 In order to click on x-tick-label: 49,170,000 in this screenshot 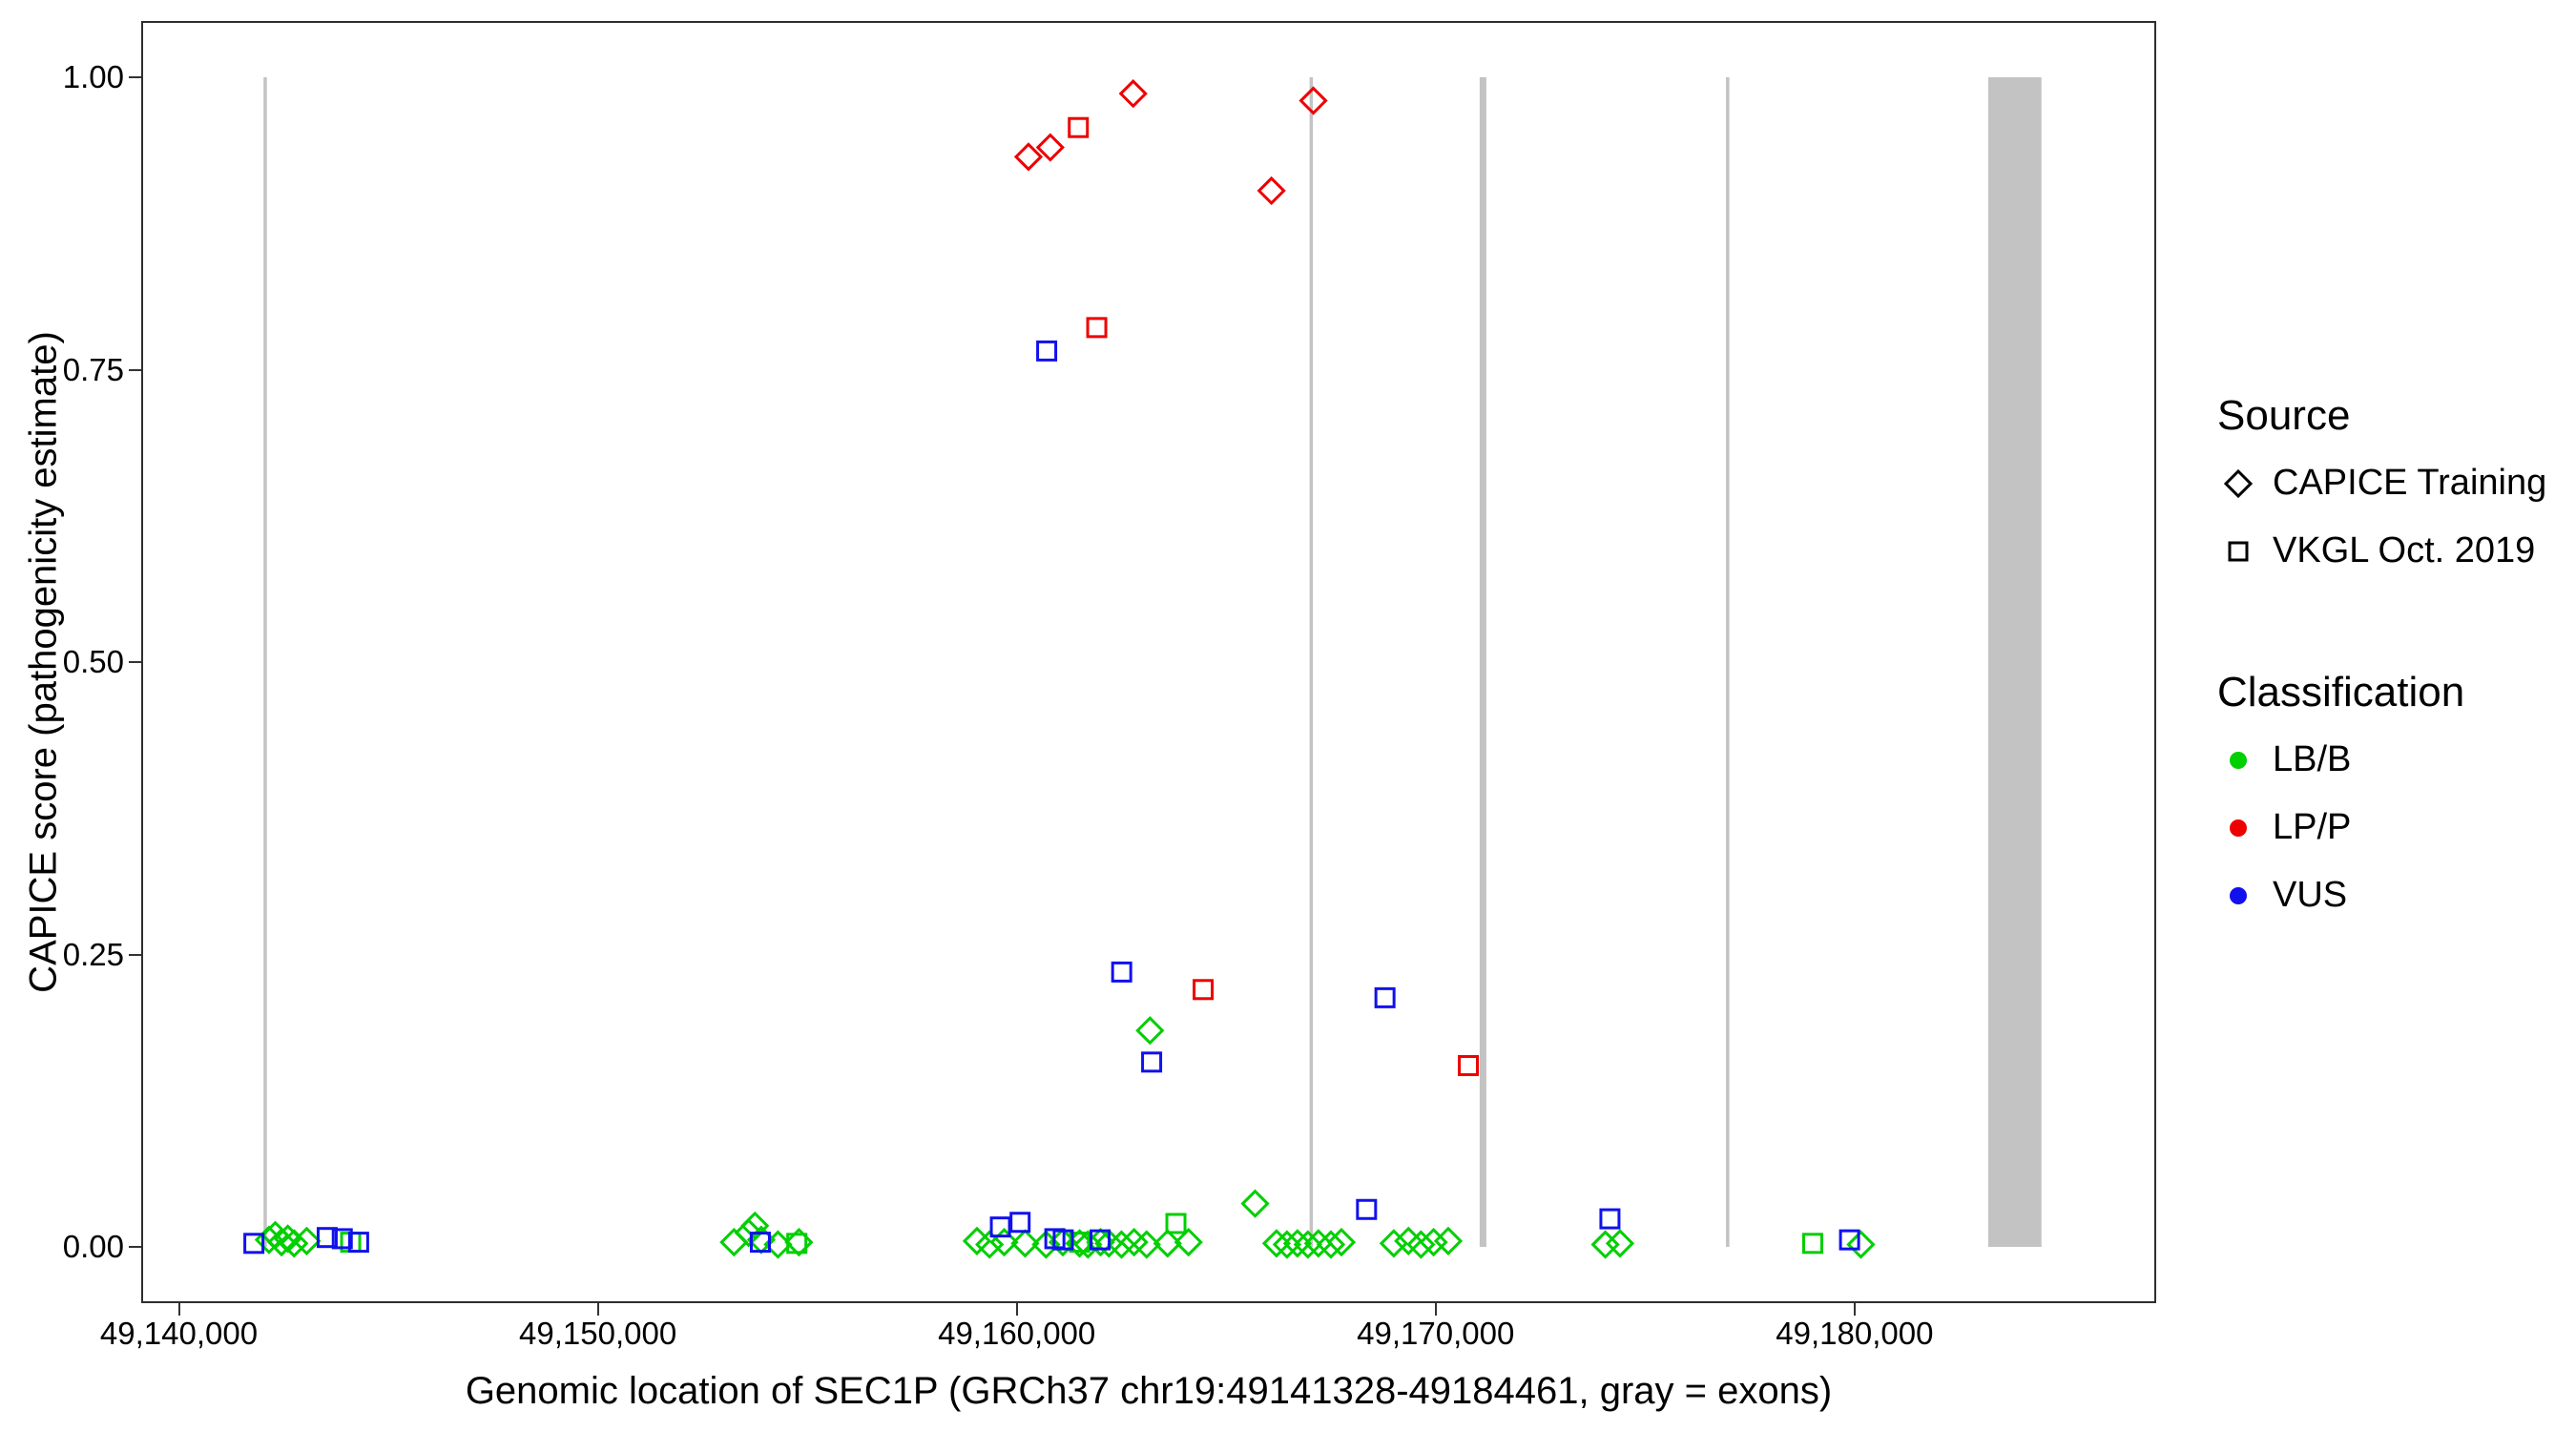, I will do `click(1436, 1333)`.